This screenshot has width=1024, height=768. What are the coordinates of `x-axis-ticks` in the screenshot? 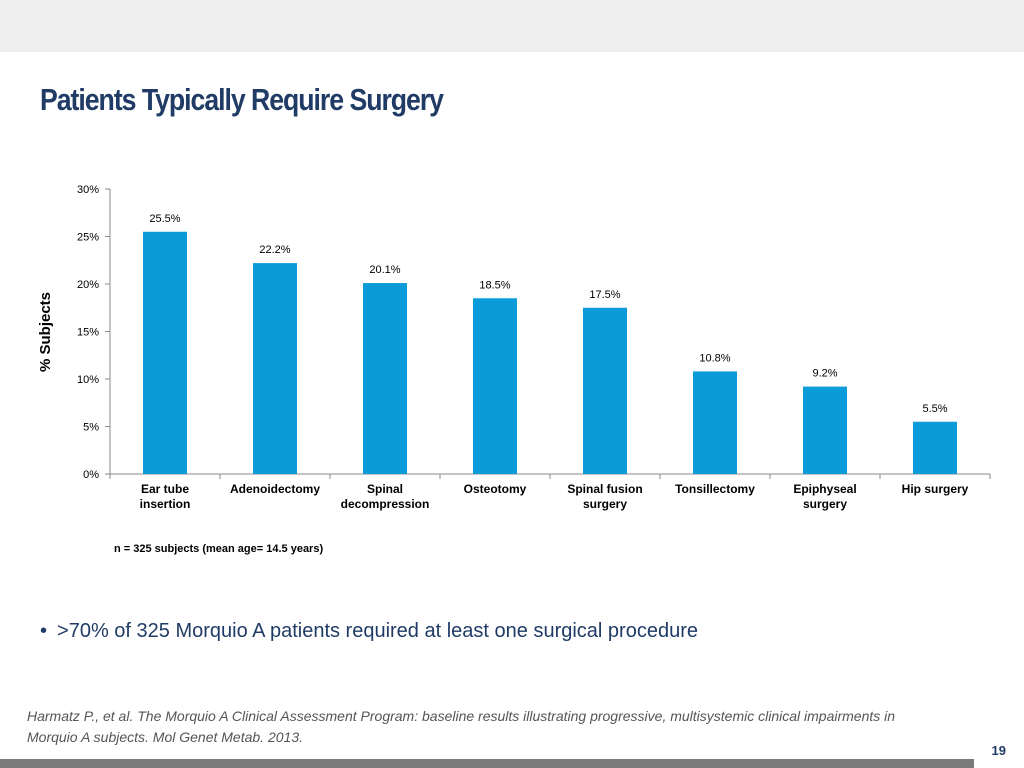 It's located at (550, 476).